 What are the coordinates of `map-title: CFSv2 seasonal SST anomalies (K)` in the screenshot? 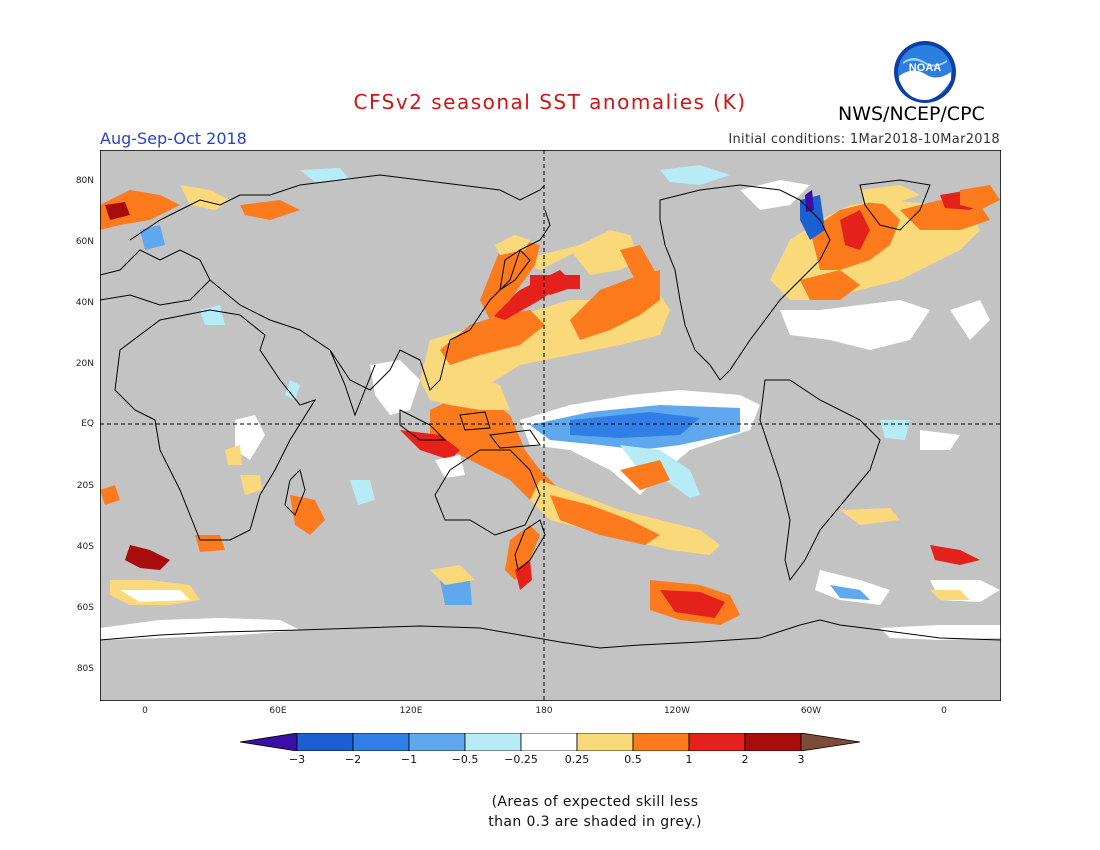 It's located at (550, 102).